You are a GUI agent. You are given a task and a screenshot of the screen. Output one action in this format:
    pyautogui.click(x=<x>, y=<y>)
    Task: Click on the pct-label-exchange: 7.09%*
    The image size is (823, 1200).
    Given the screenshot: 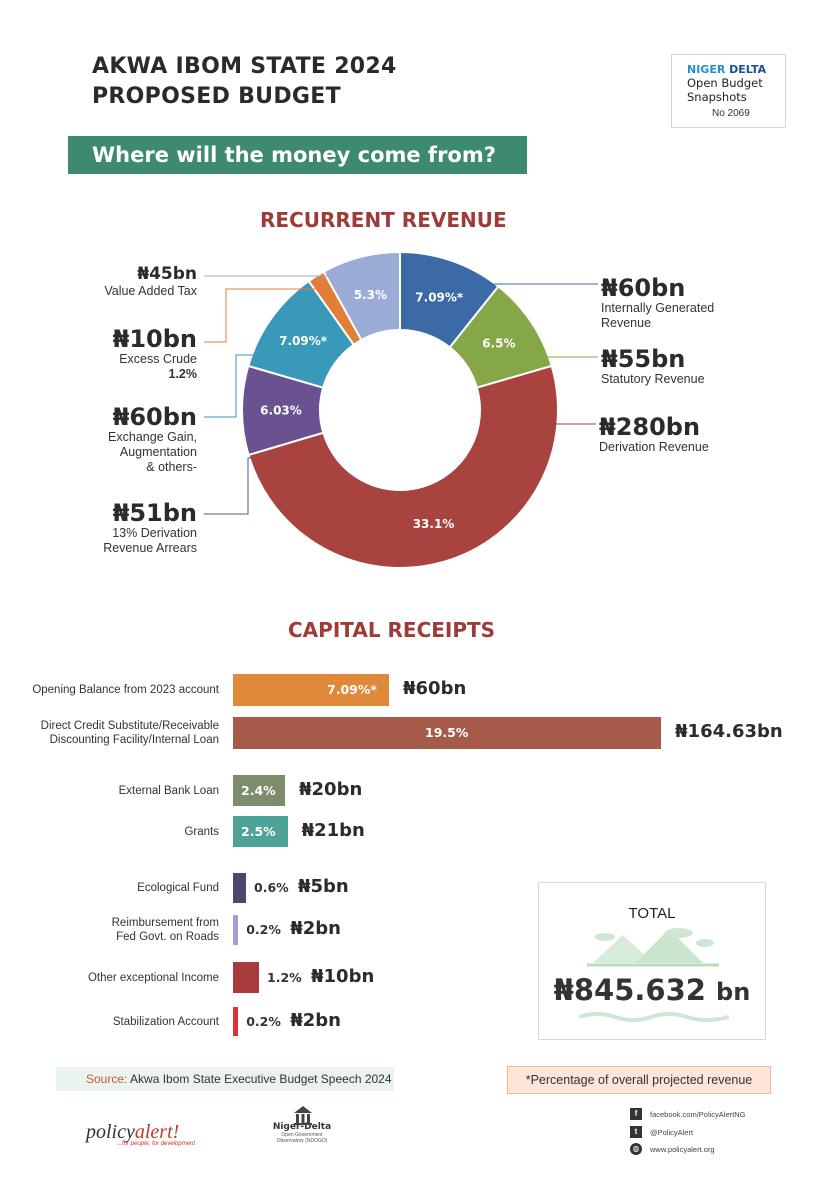 What is the action you would take?
    pyautogui.click(x=303, y=341)
    